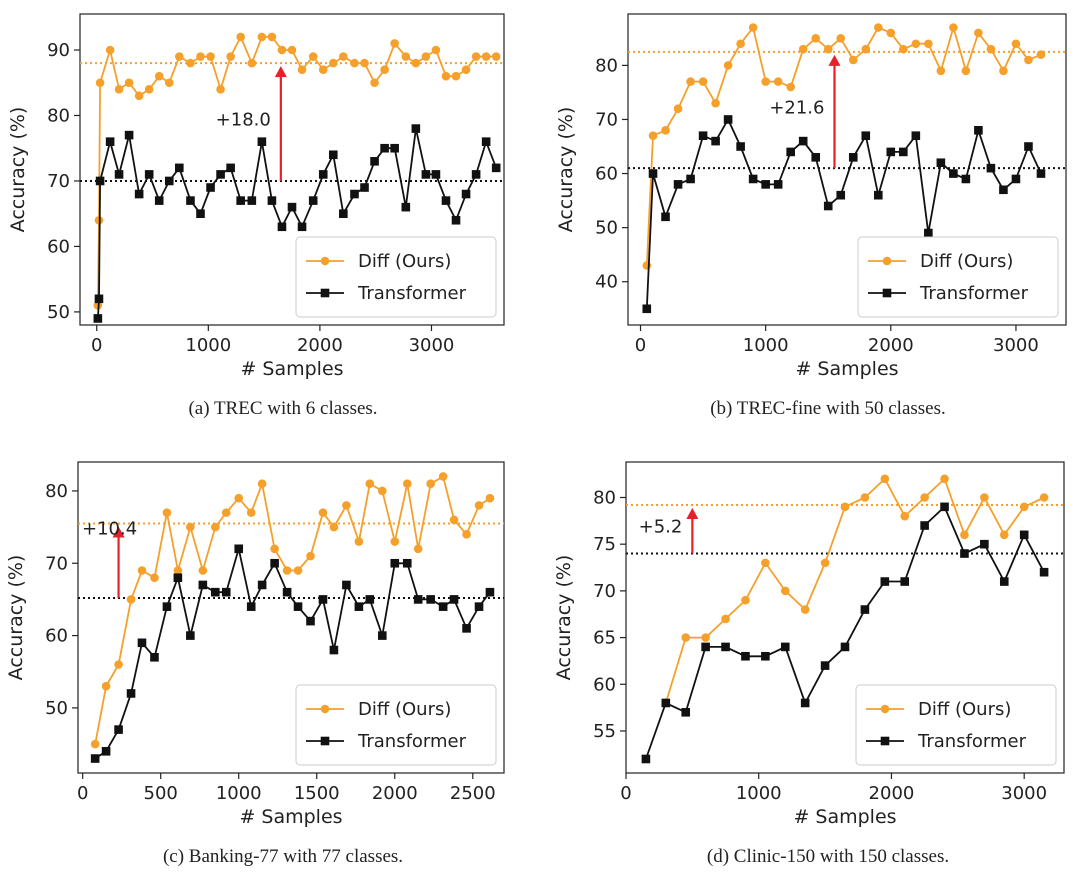 The width and height of the screenshot is (1080, 873). What do you see at coordinates (828, 856) in the screenshot?
I see `caption-d: (d) Clinic-150 with 150 classes.` at bounding box center [828, 856].